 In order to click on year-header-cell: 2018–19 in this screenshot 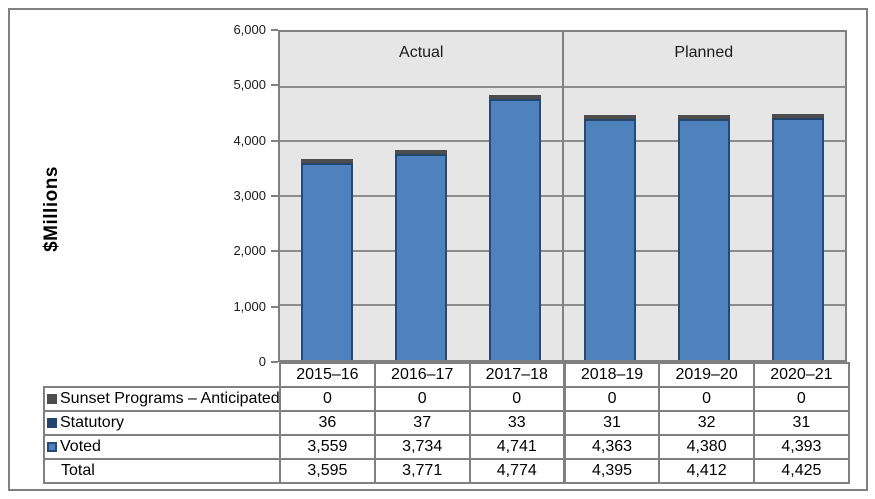, I will do `click(611, 375)`.